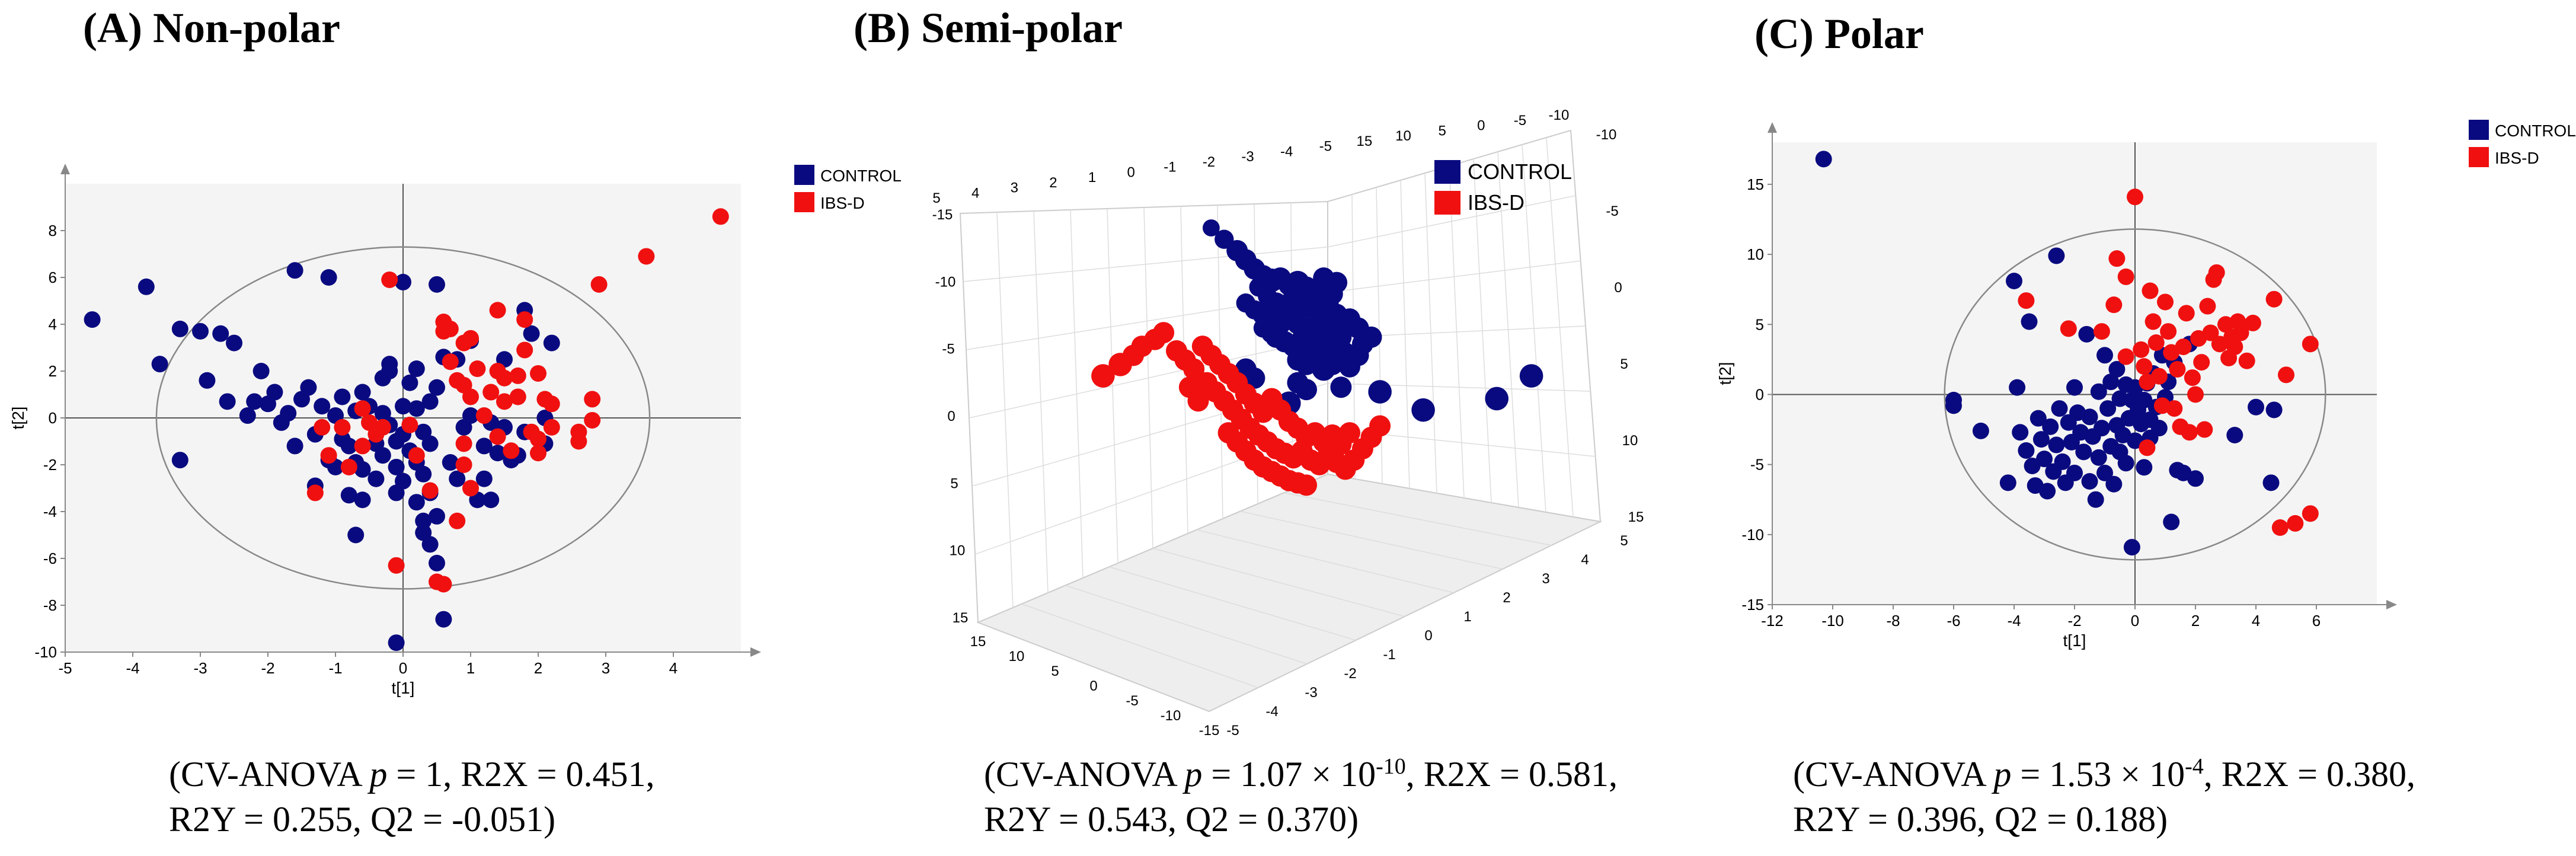 The image size is (2576, 856). Describe the element at coordinates (1289, 774) in the screenshot. I see `stats-b-pvalue: = 1.07 × 10` at that location.